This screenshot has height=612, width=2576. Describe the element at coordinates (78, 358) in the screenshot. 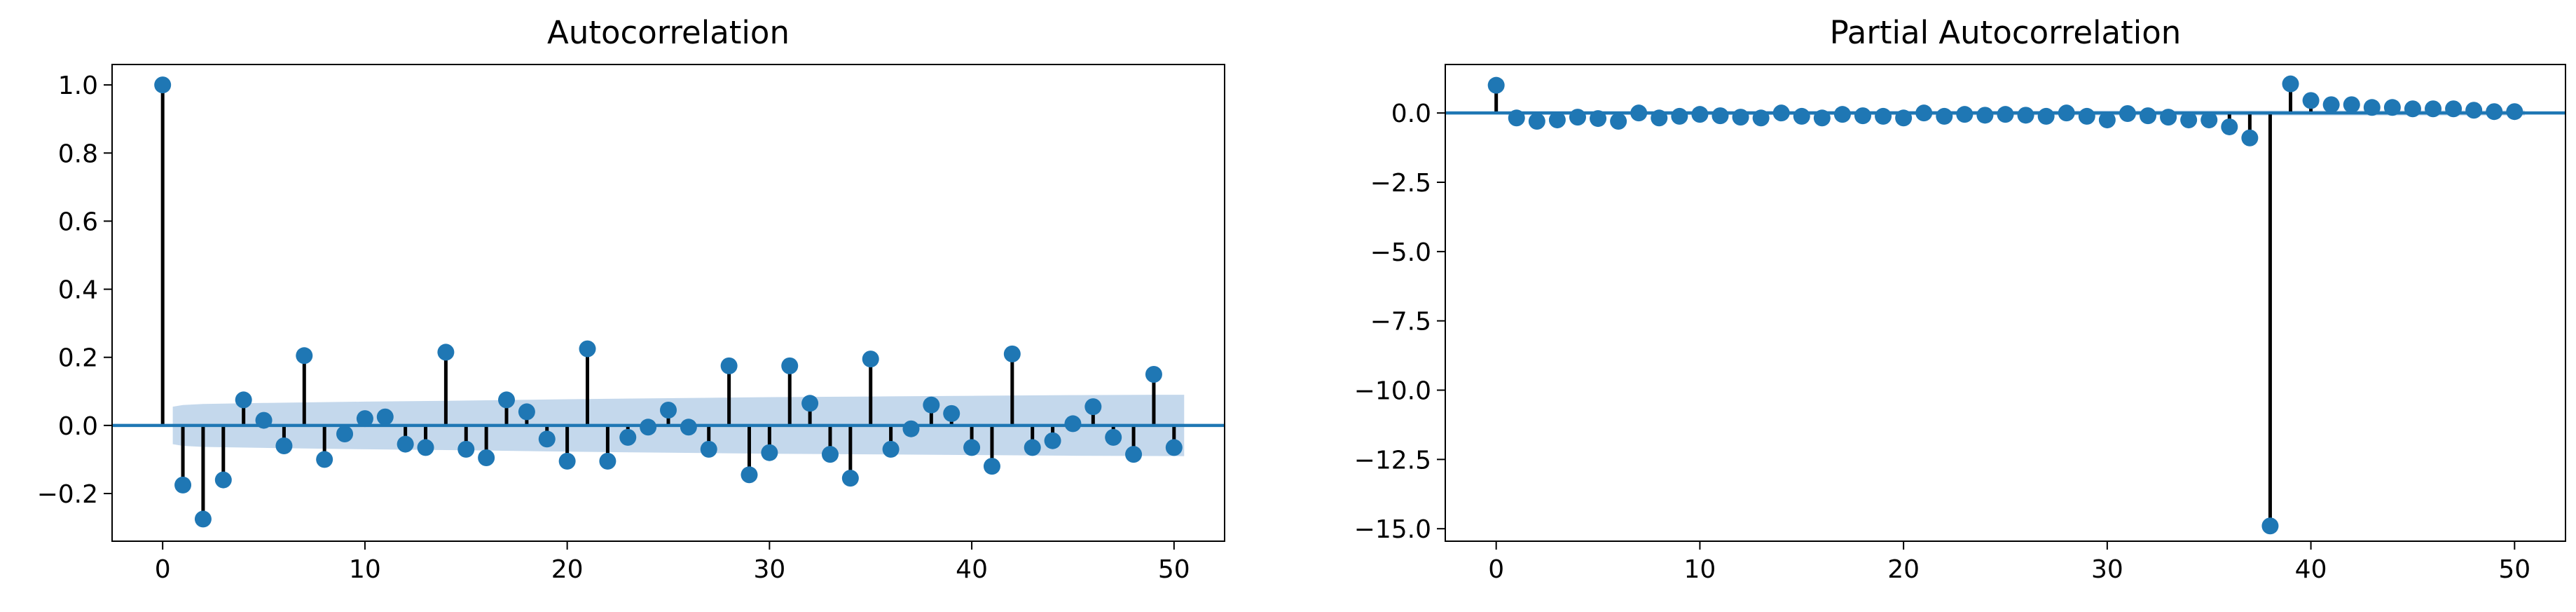

I see `acf-ytick-label: 0.2` at that location.